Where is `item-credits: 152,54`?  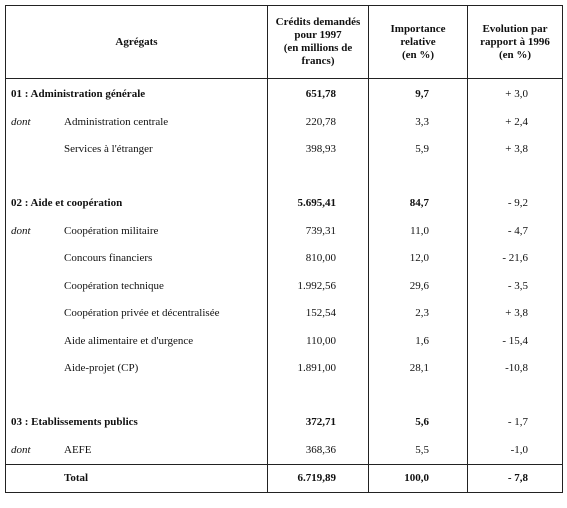
item-credits: 152,54 is located at coordinates (318, 313).